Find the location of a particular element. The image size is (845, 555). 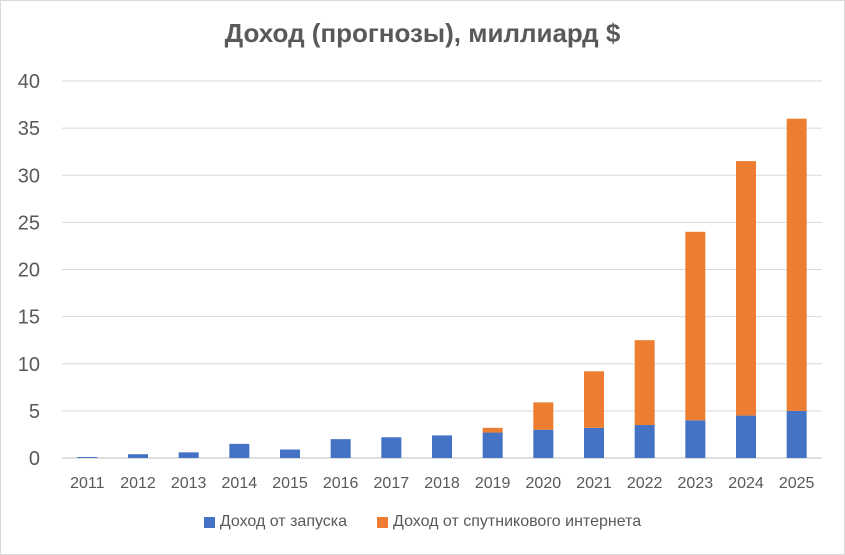

x-tick-label: 2019 is located at coordinates (493, 483).